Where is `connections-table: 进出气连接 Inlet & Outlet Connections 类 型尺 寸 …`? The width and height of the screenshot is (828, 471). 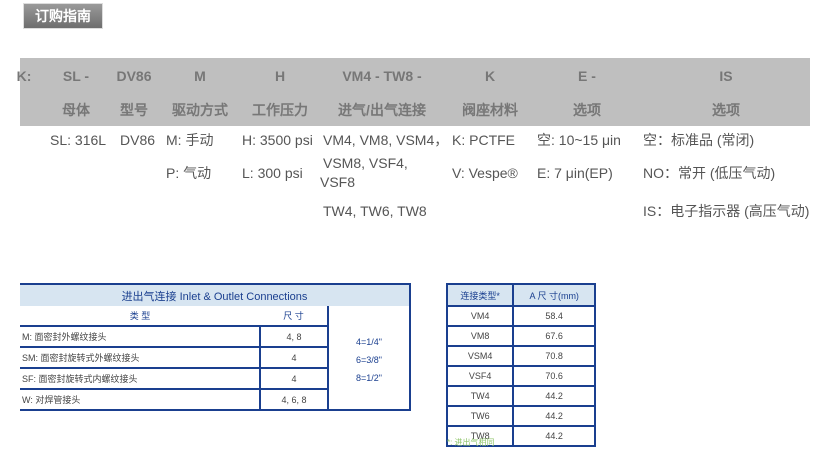 connections-table: 进出气连接 Inlet & Outlet Connections 类 型尺 寸 … is located at coordinates (215, 347).